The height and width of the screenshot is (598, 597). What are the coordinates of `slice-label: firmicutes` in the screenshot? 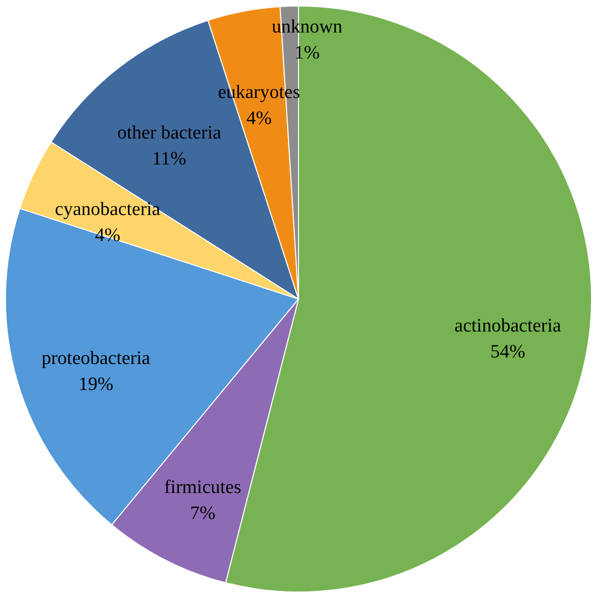 It's located at (203, 487).